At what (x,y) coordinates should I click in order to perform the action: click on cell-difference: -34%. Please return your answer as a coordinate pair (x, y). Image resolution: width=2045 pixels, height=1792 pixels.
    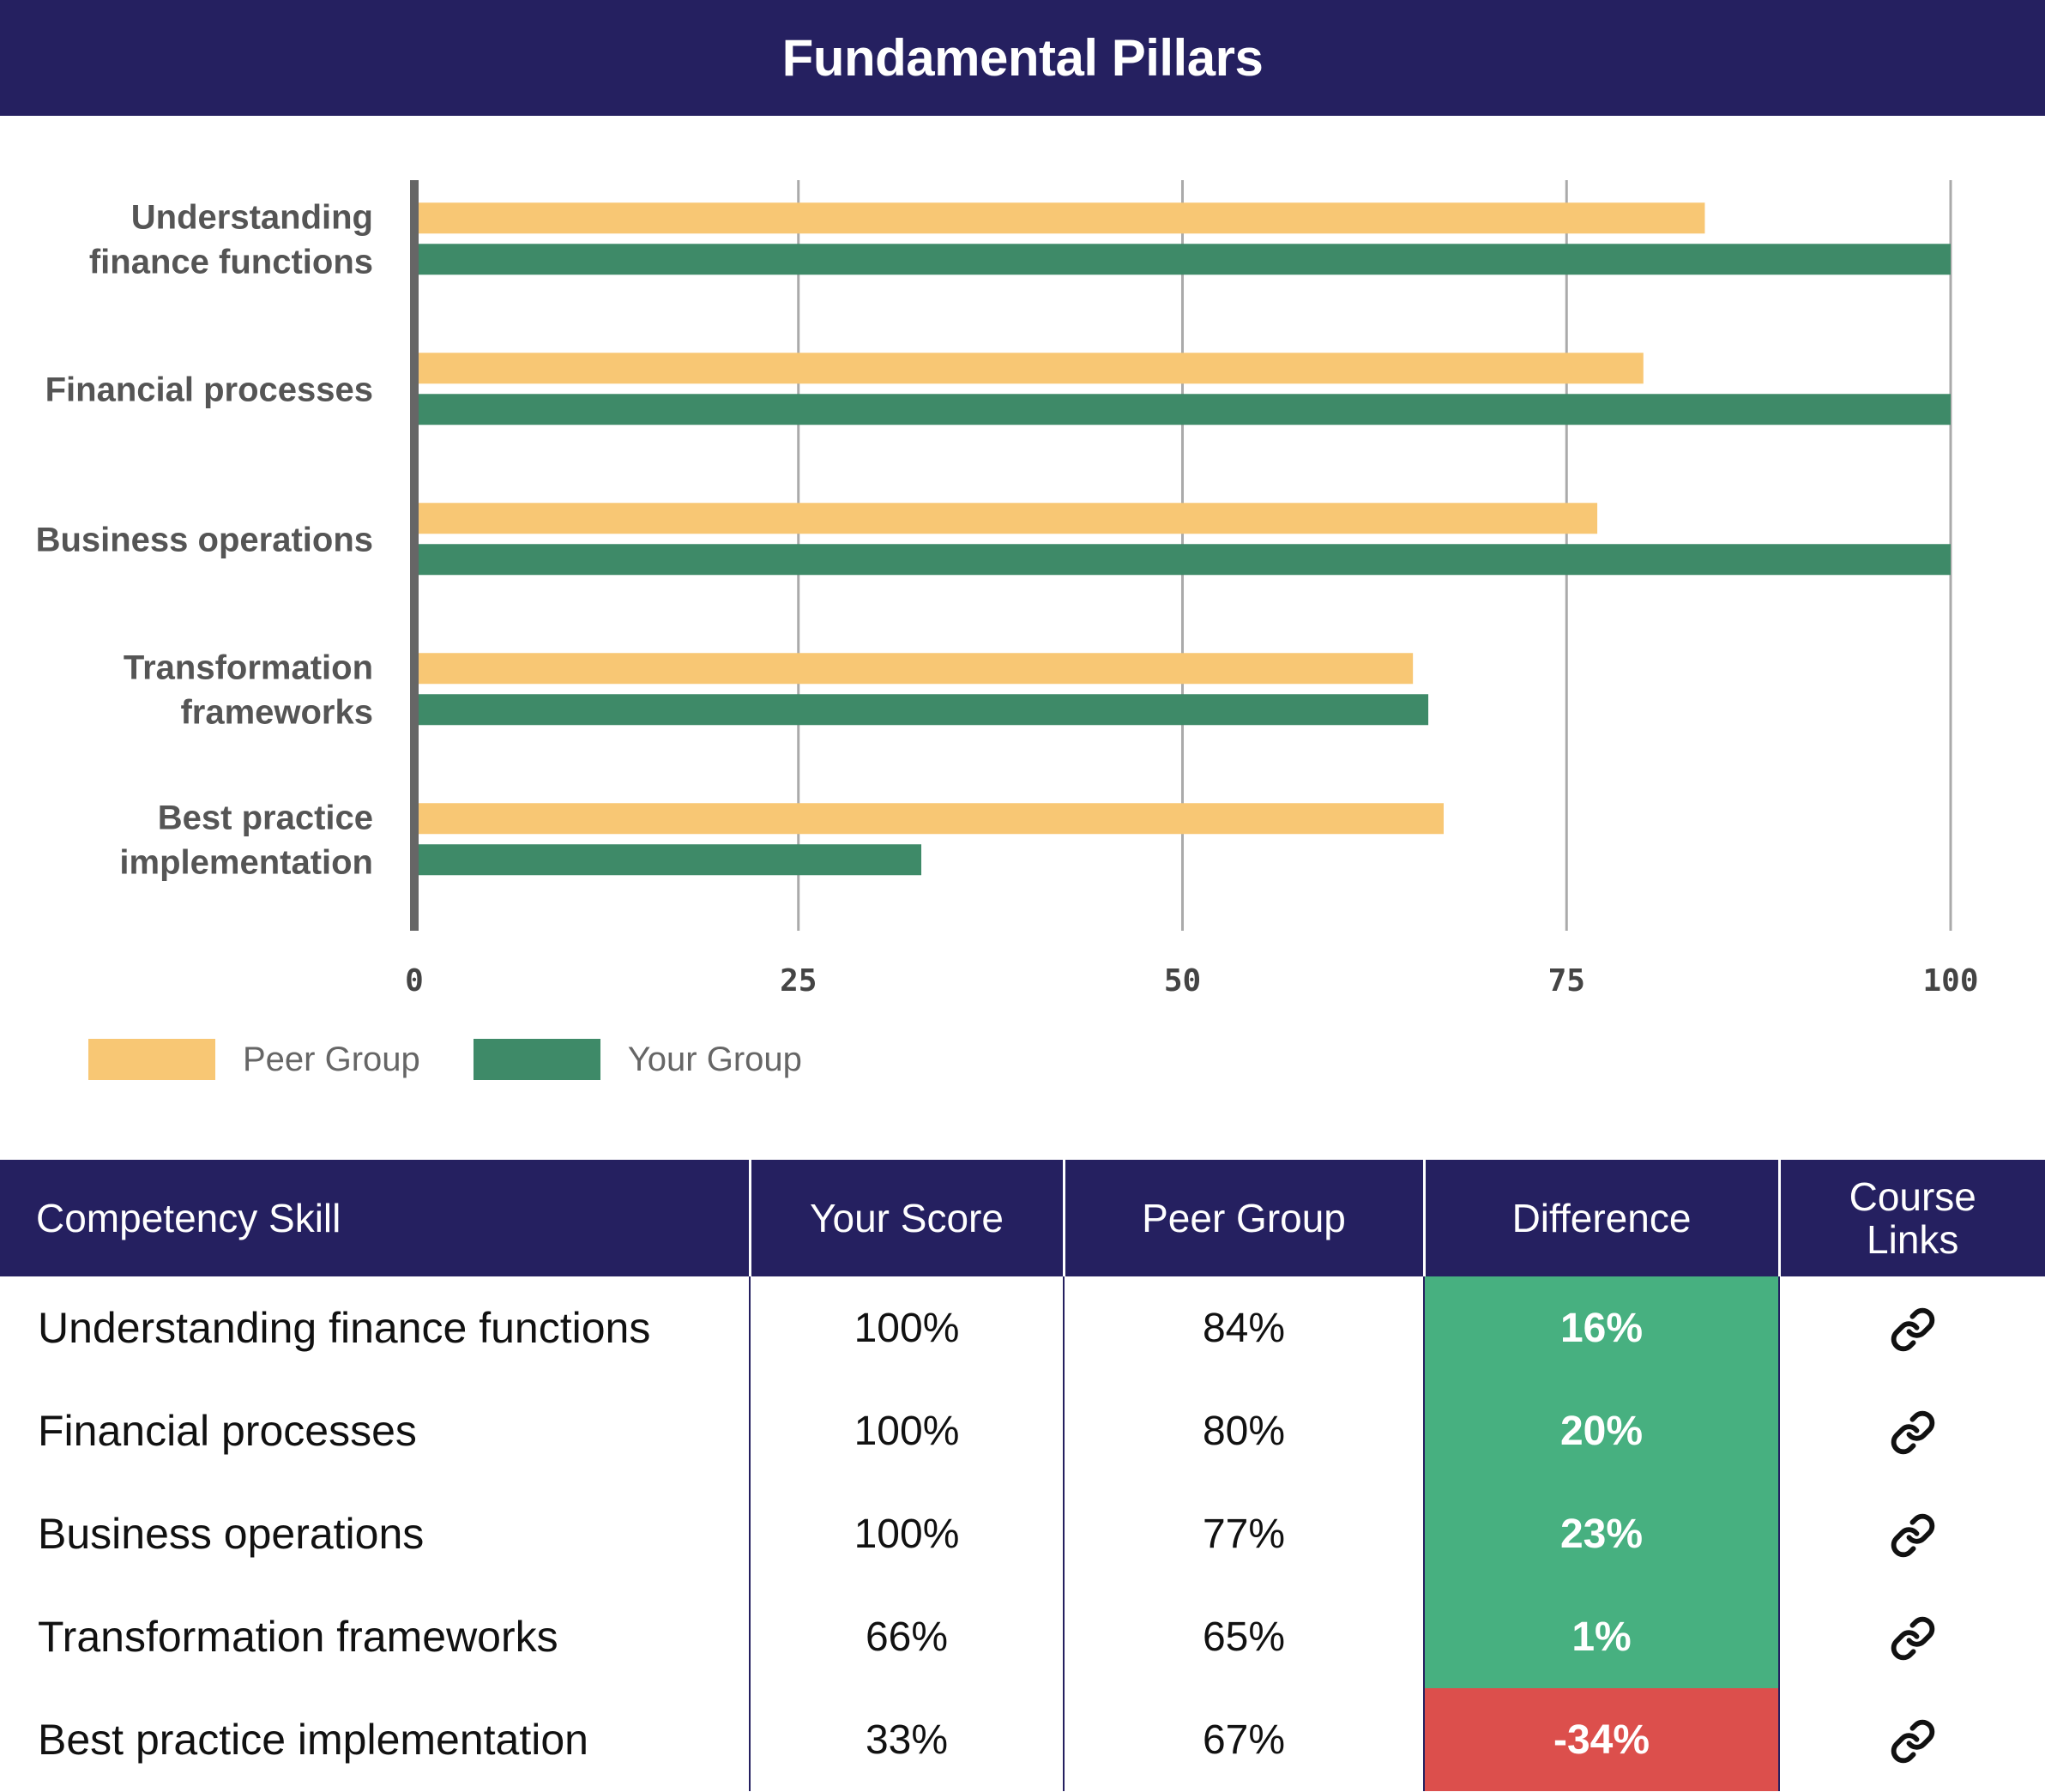
    Looking at the image, I should click on (1601, 1739).